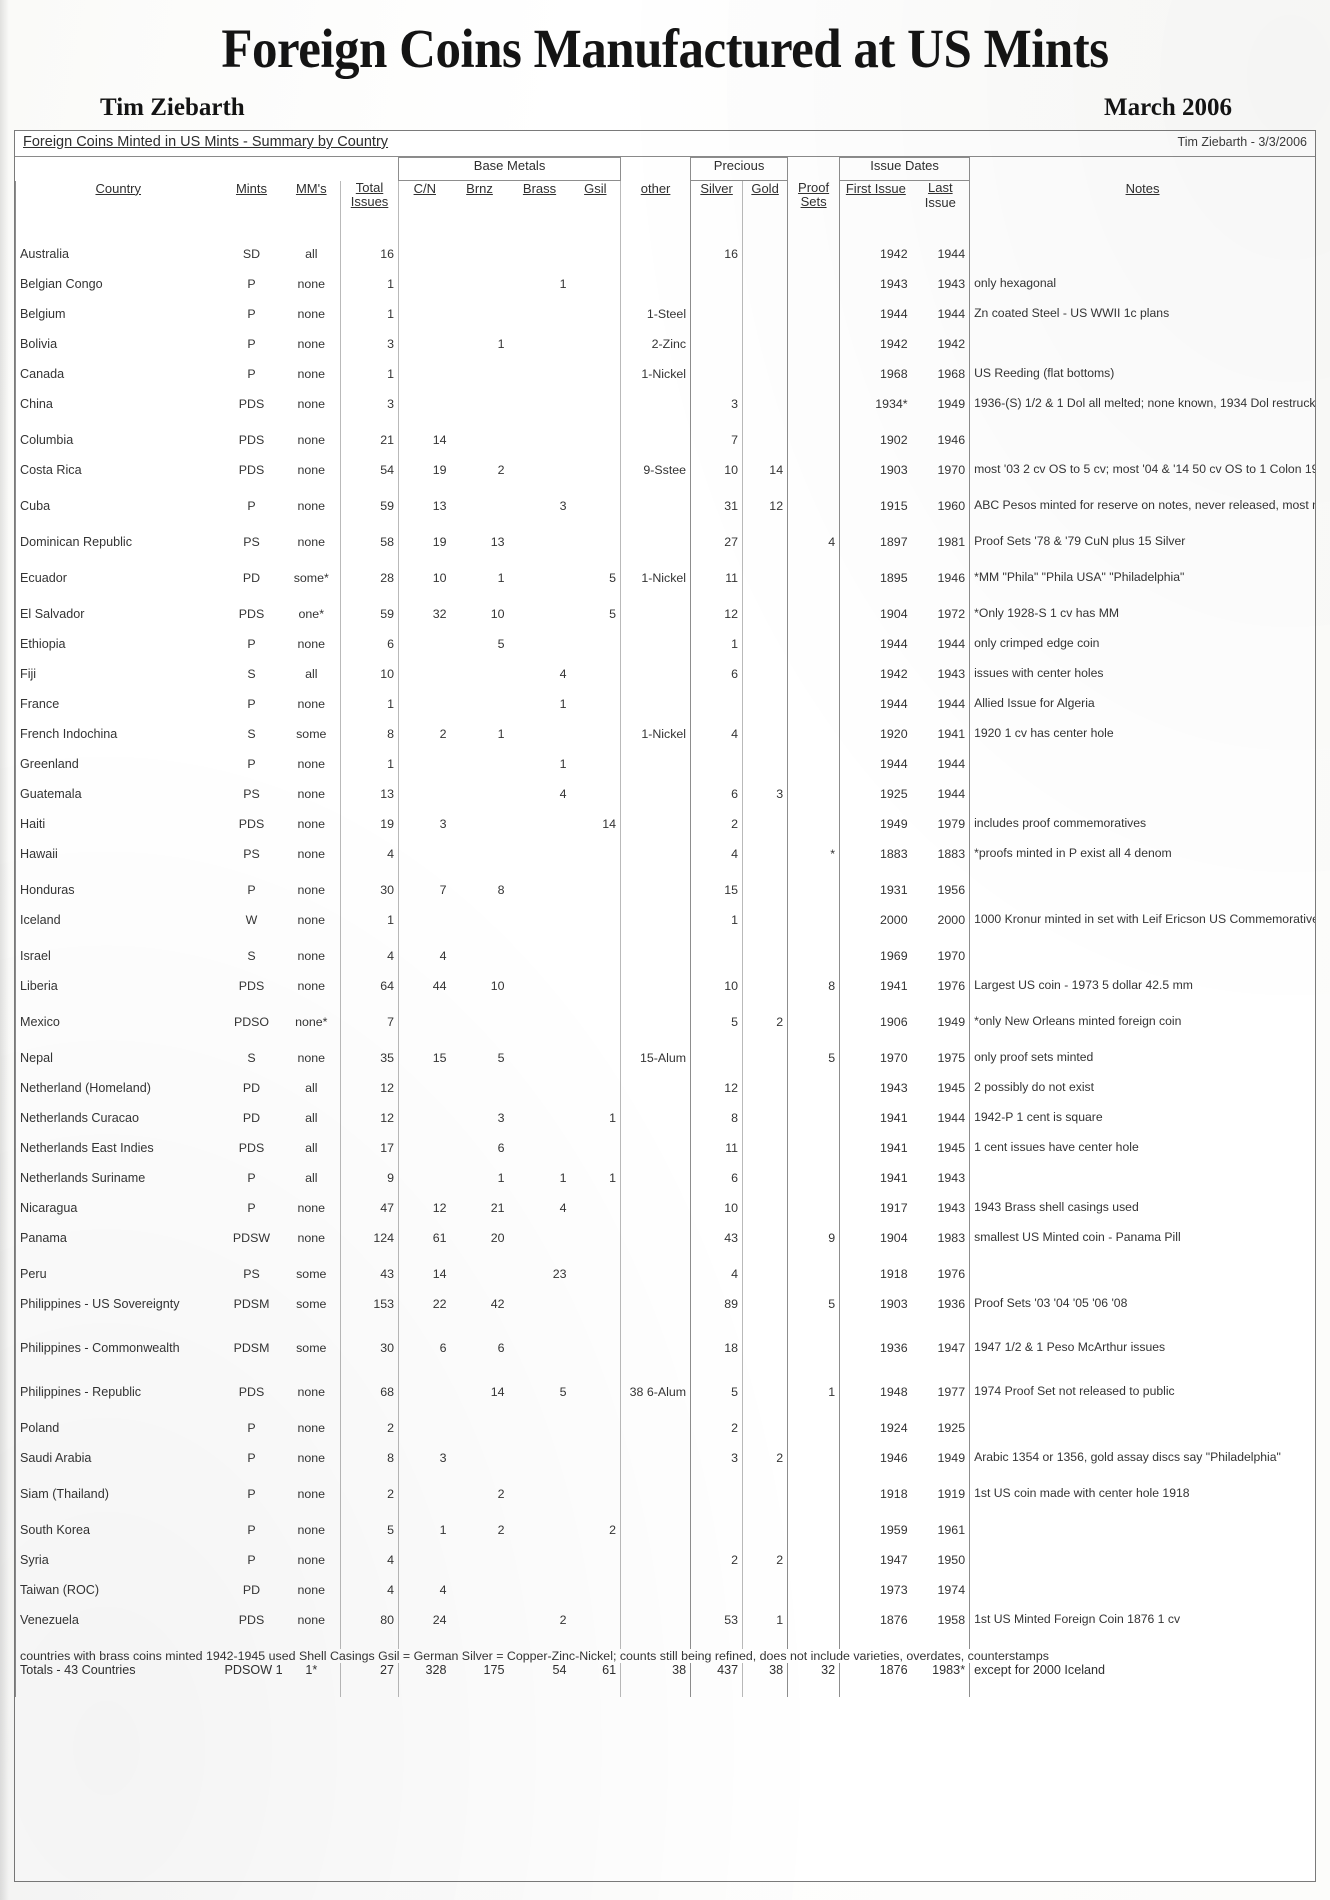  Describe the element at coordinates (941, 1363) in the screenshot. I see `cell-last-issue: 1947` at that location.